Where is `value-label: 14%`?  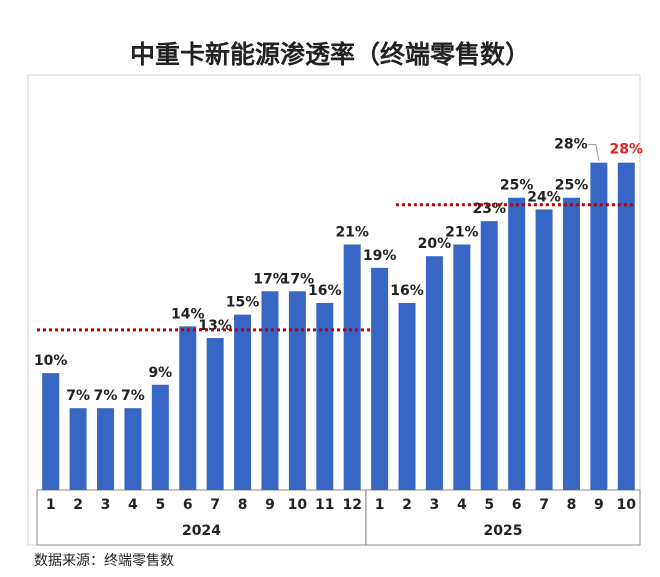
value-label: 14% is located at coordinates (188, 314).